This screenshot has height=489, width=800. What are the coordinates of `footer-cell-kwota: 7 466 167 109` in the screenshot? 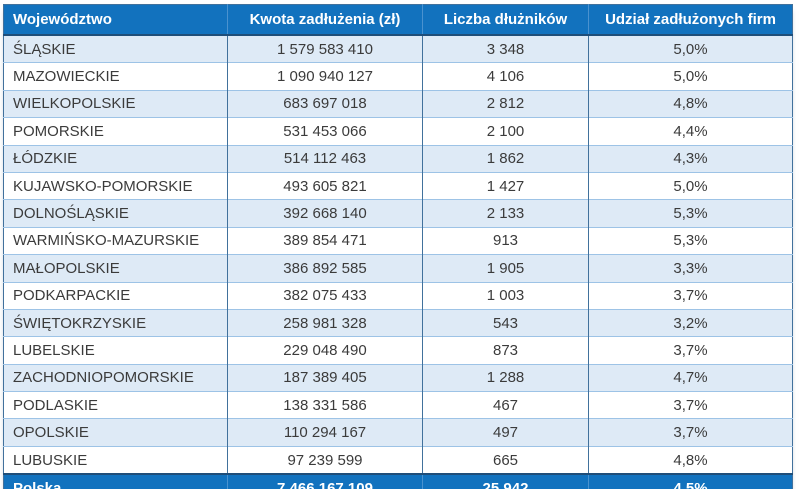 It's located at (325, 481).